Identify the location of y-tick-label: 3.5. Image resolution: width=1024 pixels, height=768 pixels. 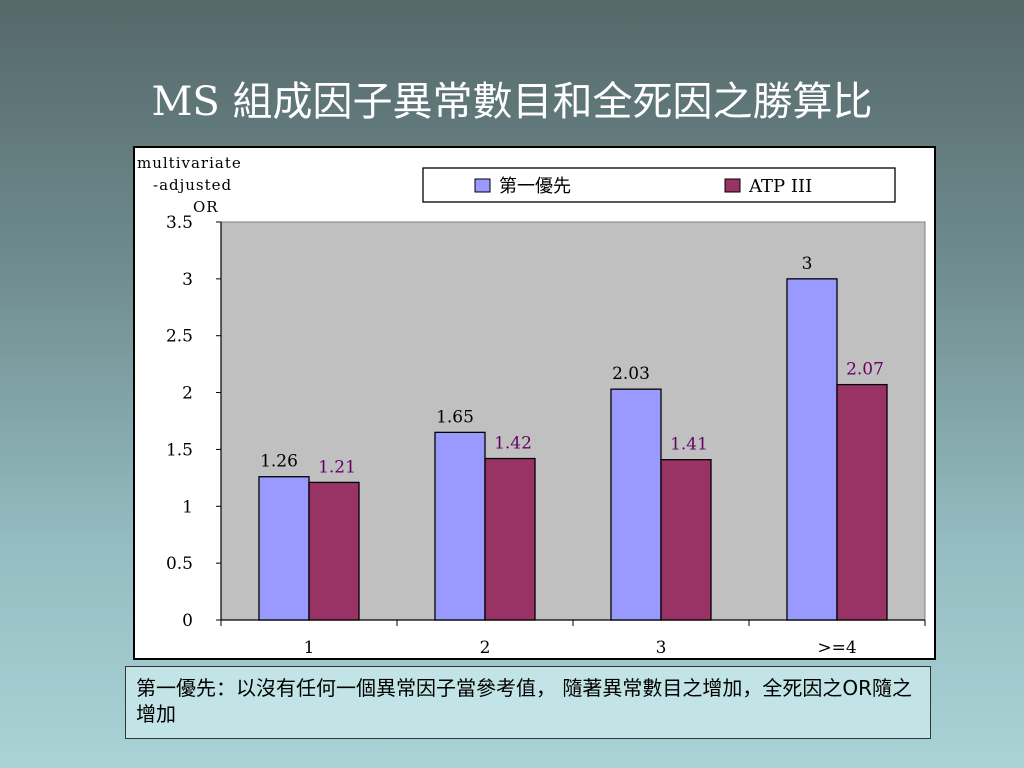
(179, 223).